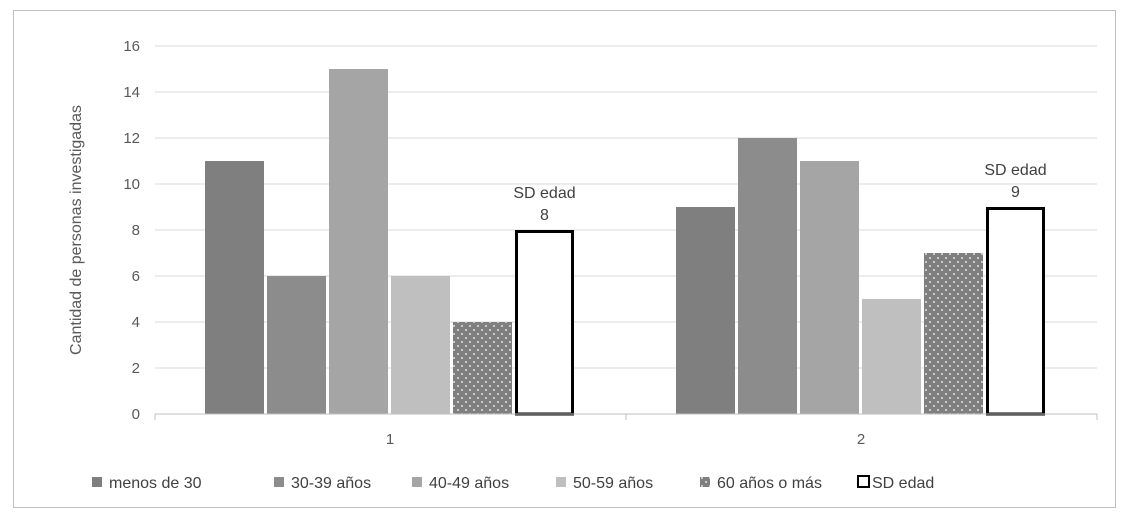  Describe the element at coordinates (136, 322) in the screenshot. I see `y-tick-label: 4` at that location.